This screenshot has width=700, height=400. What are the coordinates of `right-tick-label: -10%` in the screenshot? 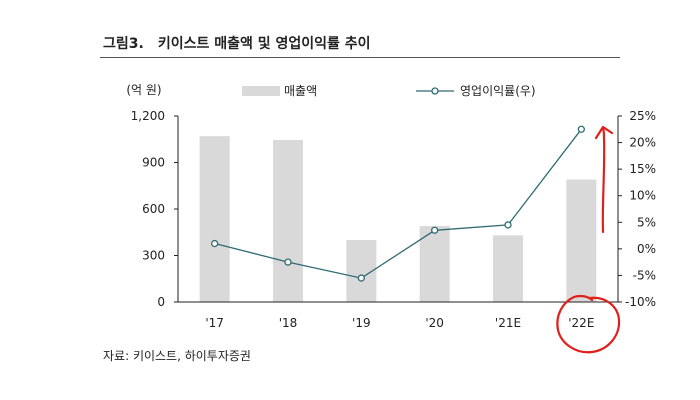 It's located at (640, 302).